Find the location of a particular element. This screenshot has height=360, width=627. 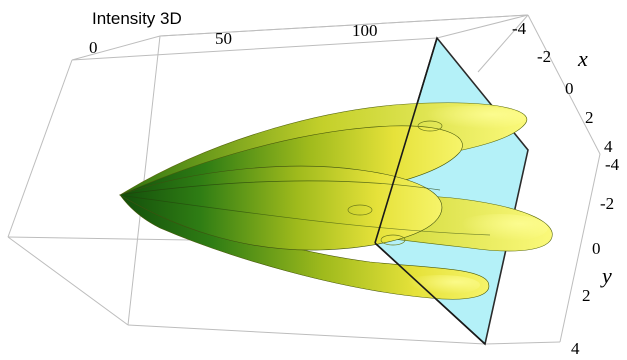

lobe-main-body is located at coordinates (281, 208).